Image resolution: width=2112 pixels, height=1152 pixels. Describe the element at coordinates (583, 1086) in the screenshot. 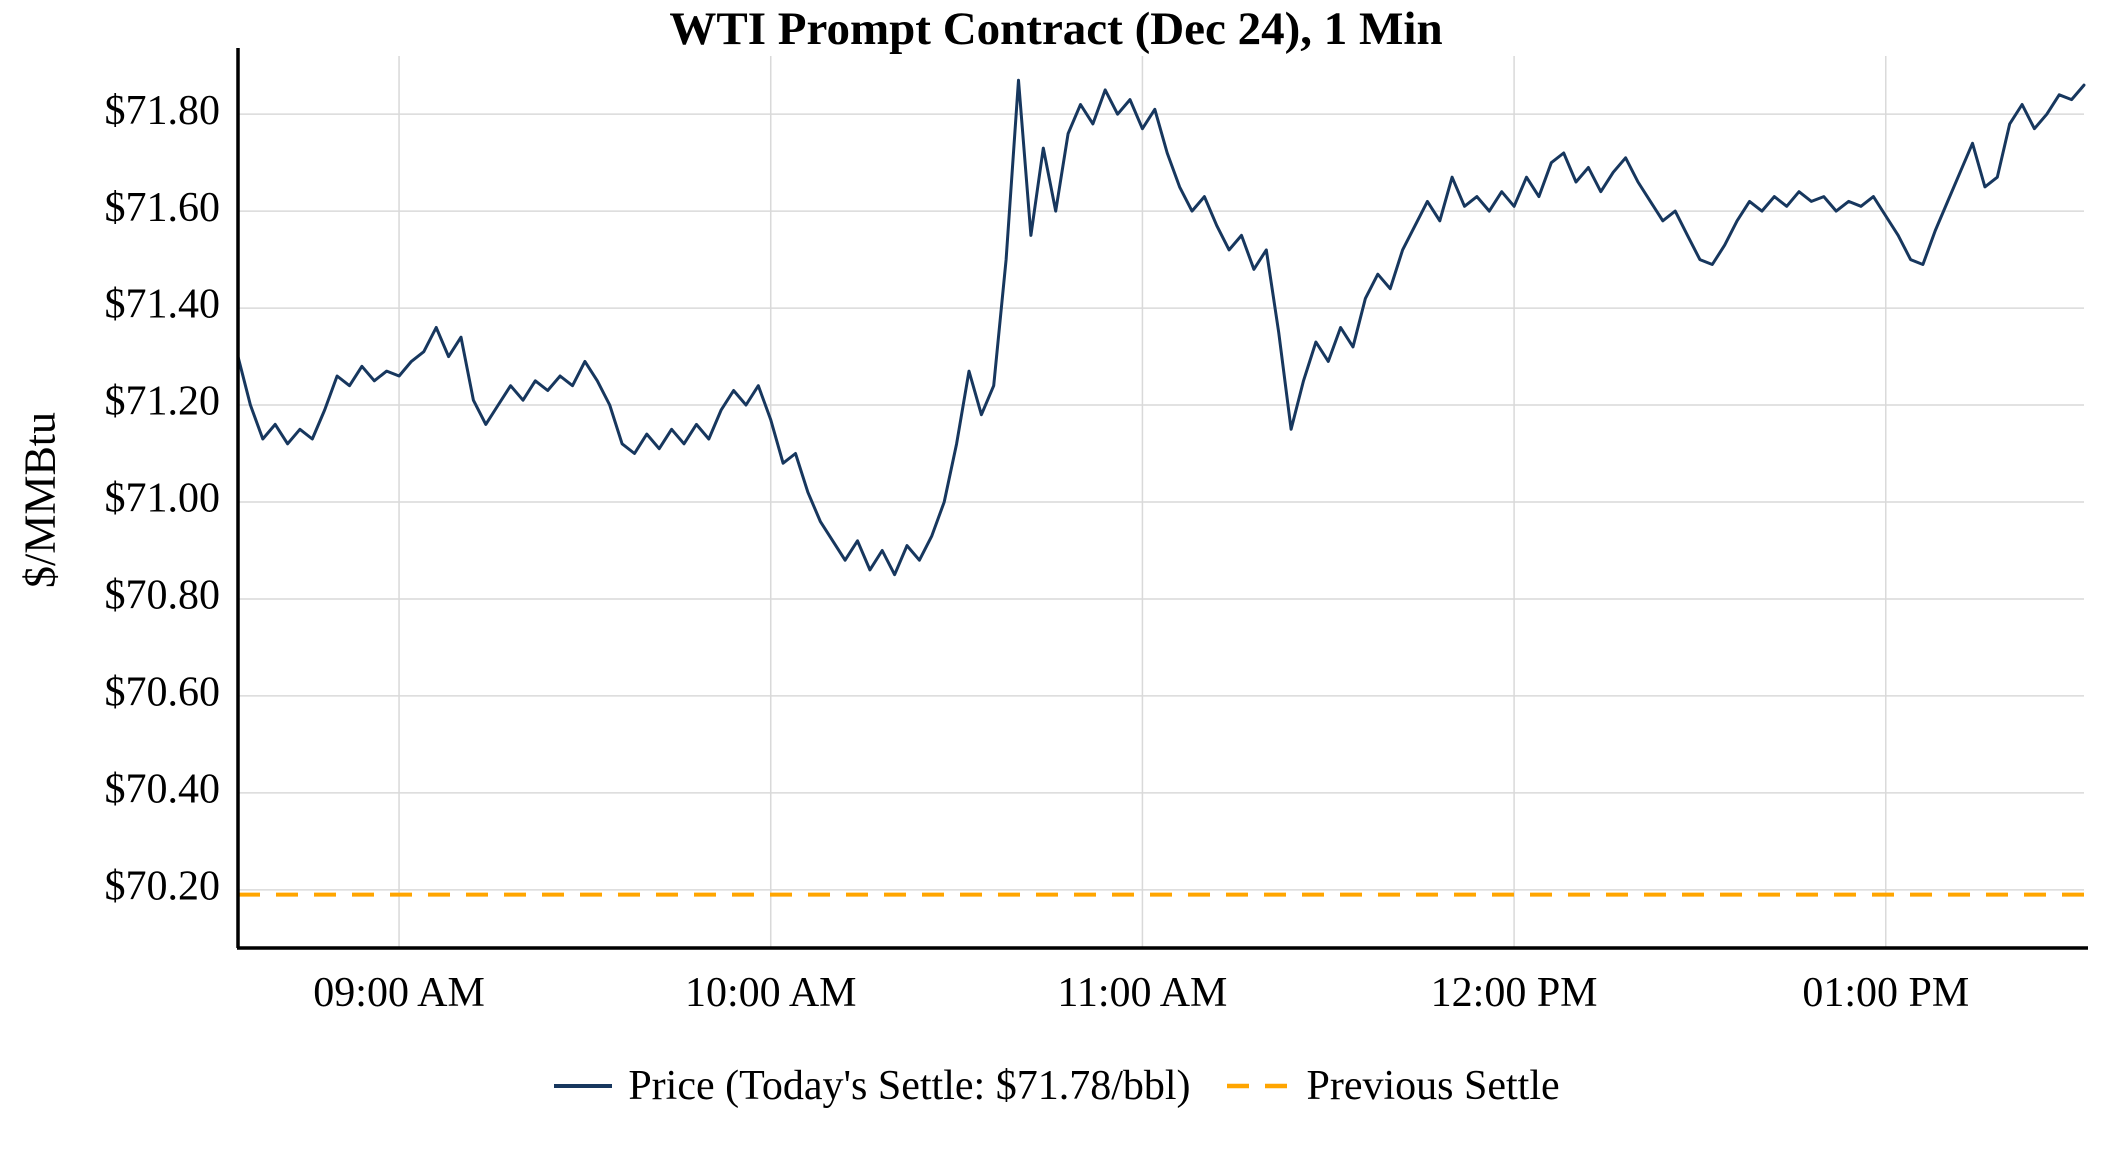

I see `price-line-icon` at that location.